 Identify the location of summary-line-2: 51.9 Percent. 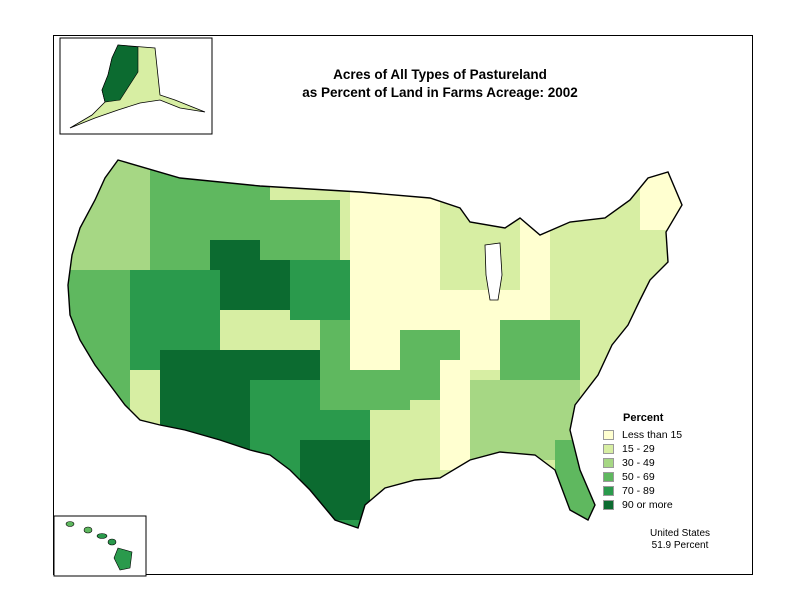
(680, 545).